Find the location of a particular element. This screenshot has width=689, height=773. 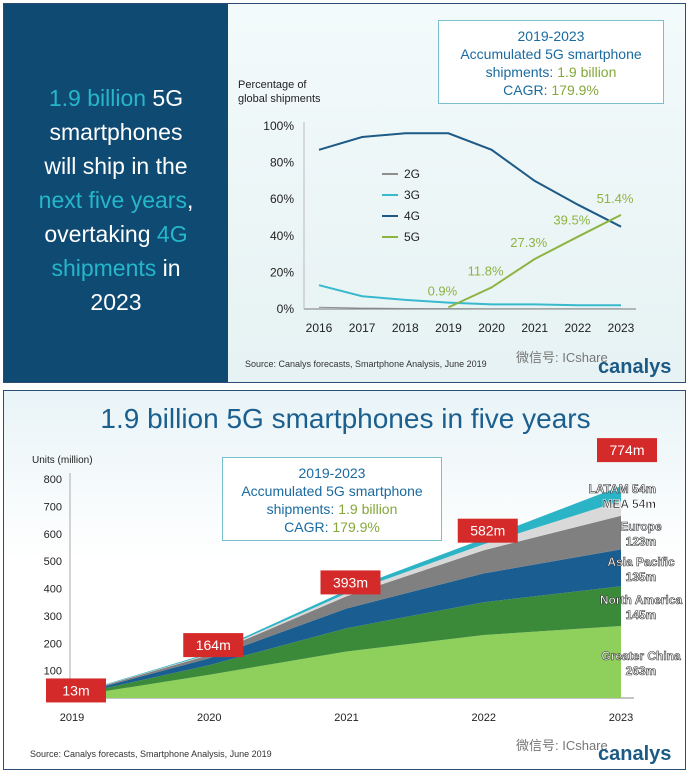

y-axis-label: Percentage of is located at coordinates (272, 85).